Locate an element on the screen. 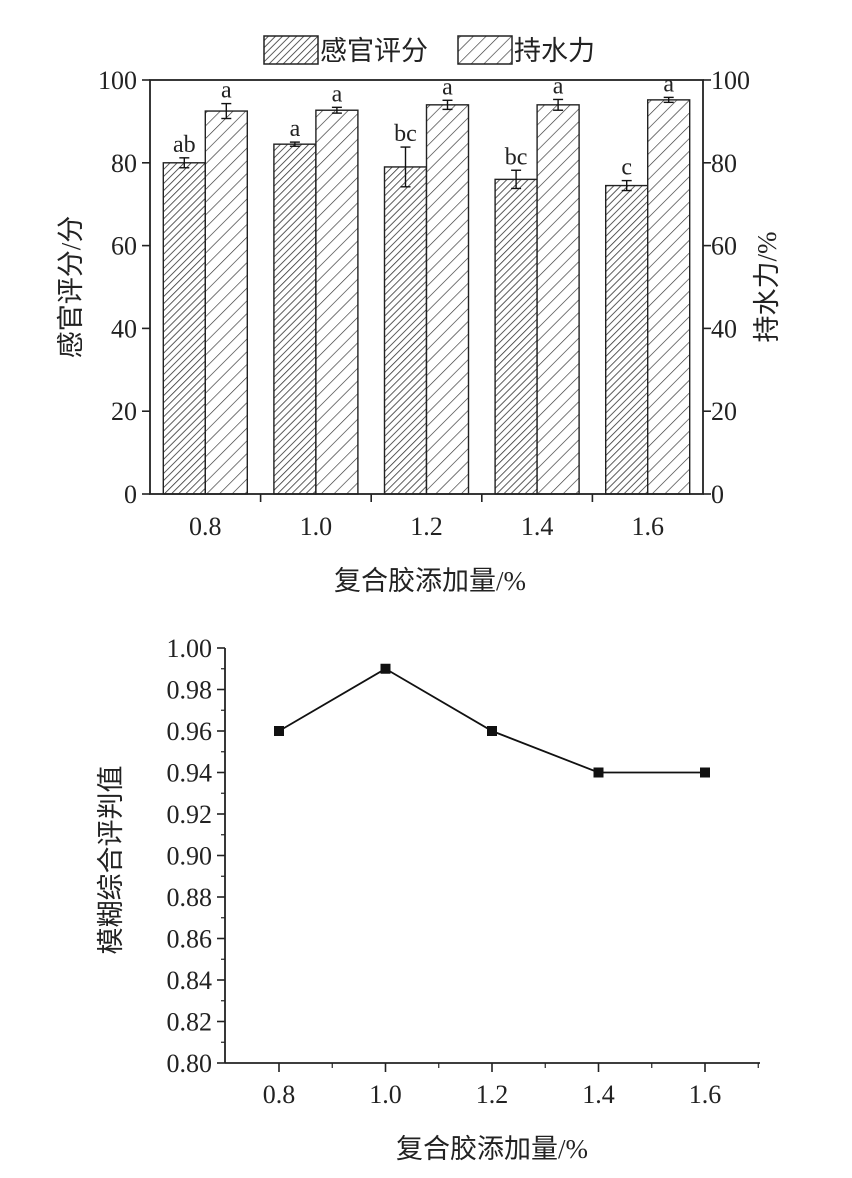 This screenshot has height=1178, width=852. line-y-axis-title: 模糊综合评判值 is located at coordinates (111, 860).